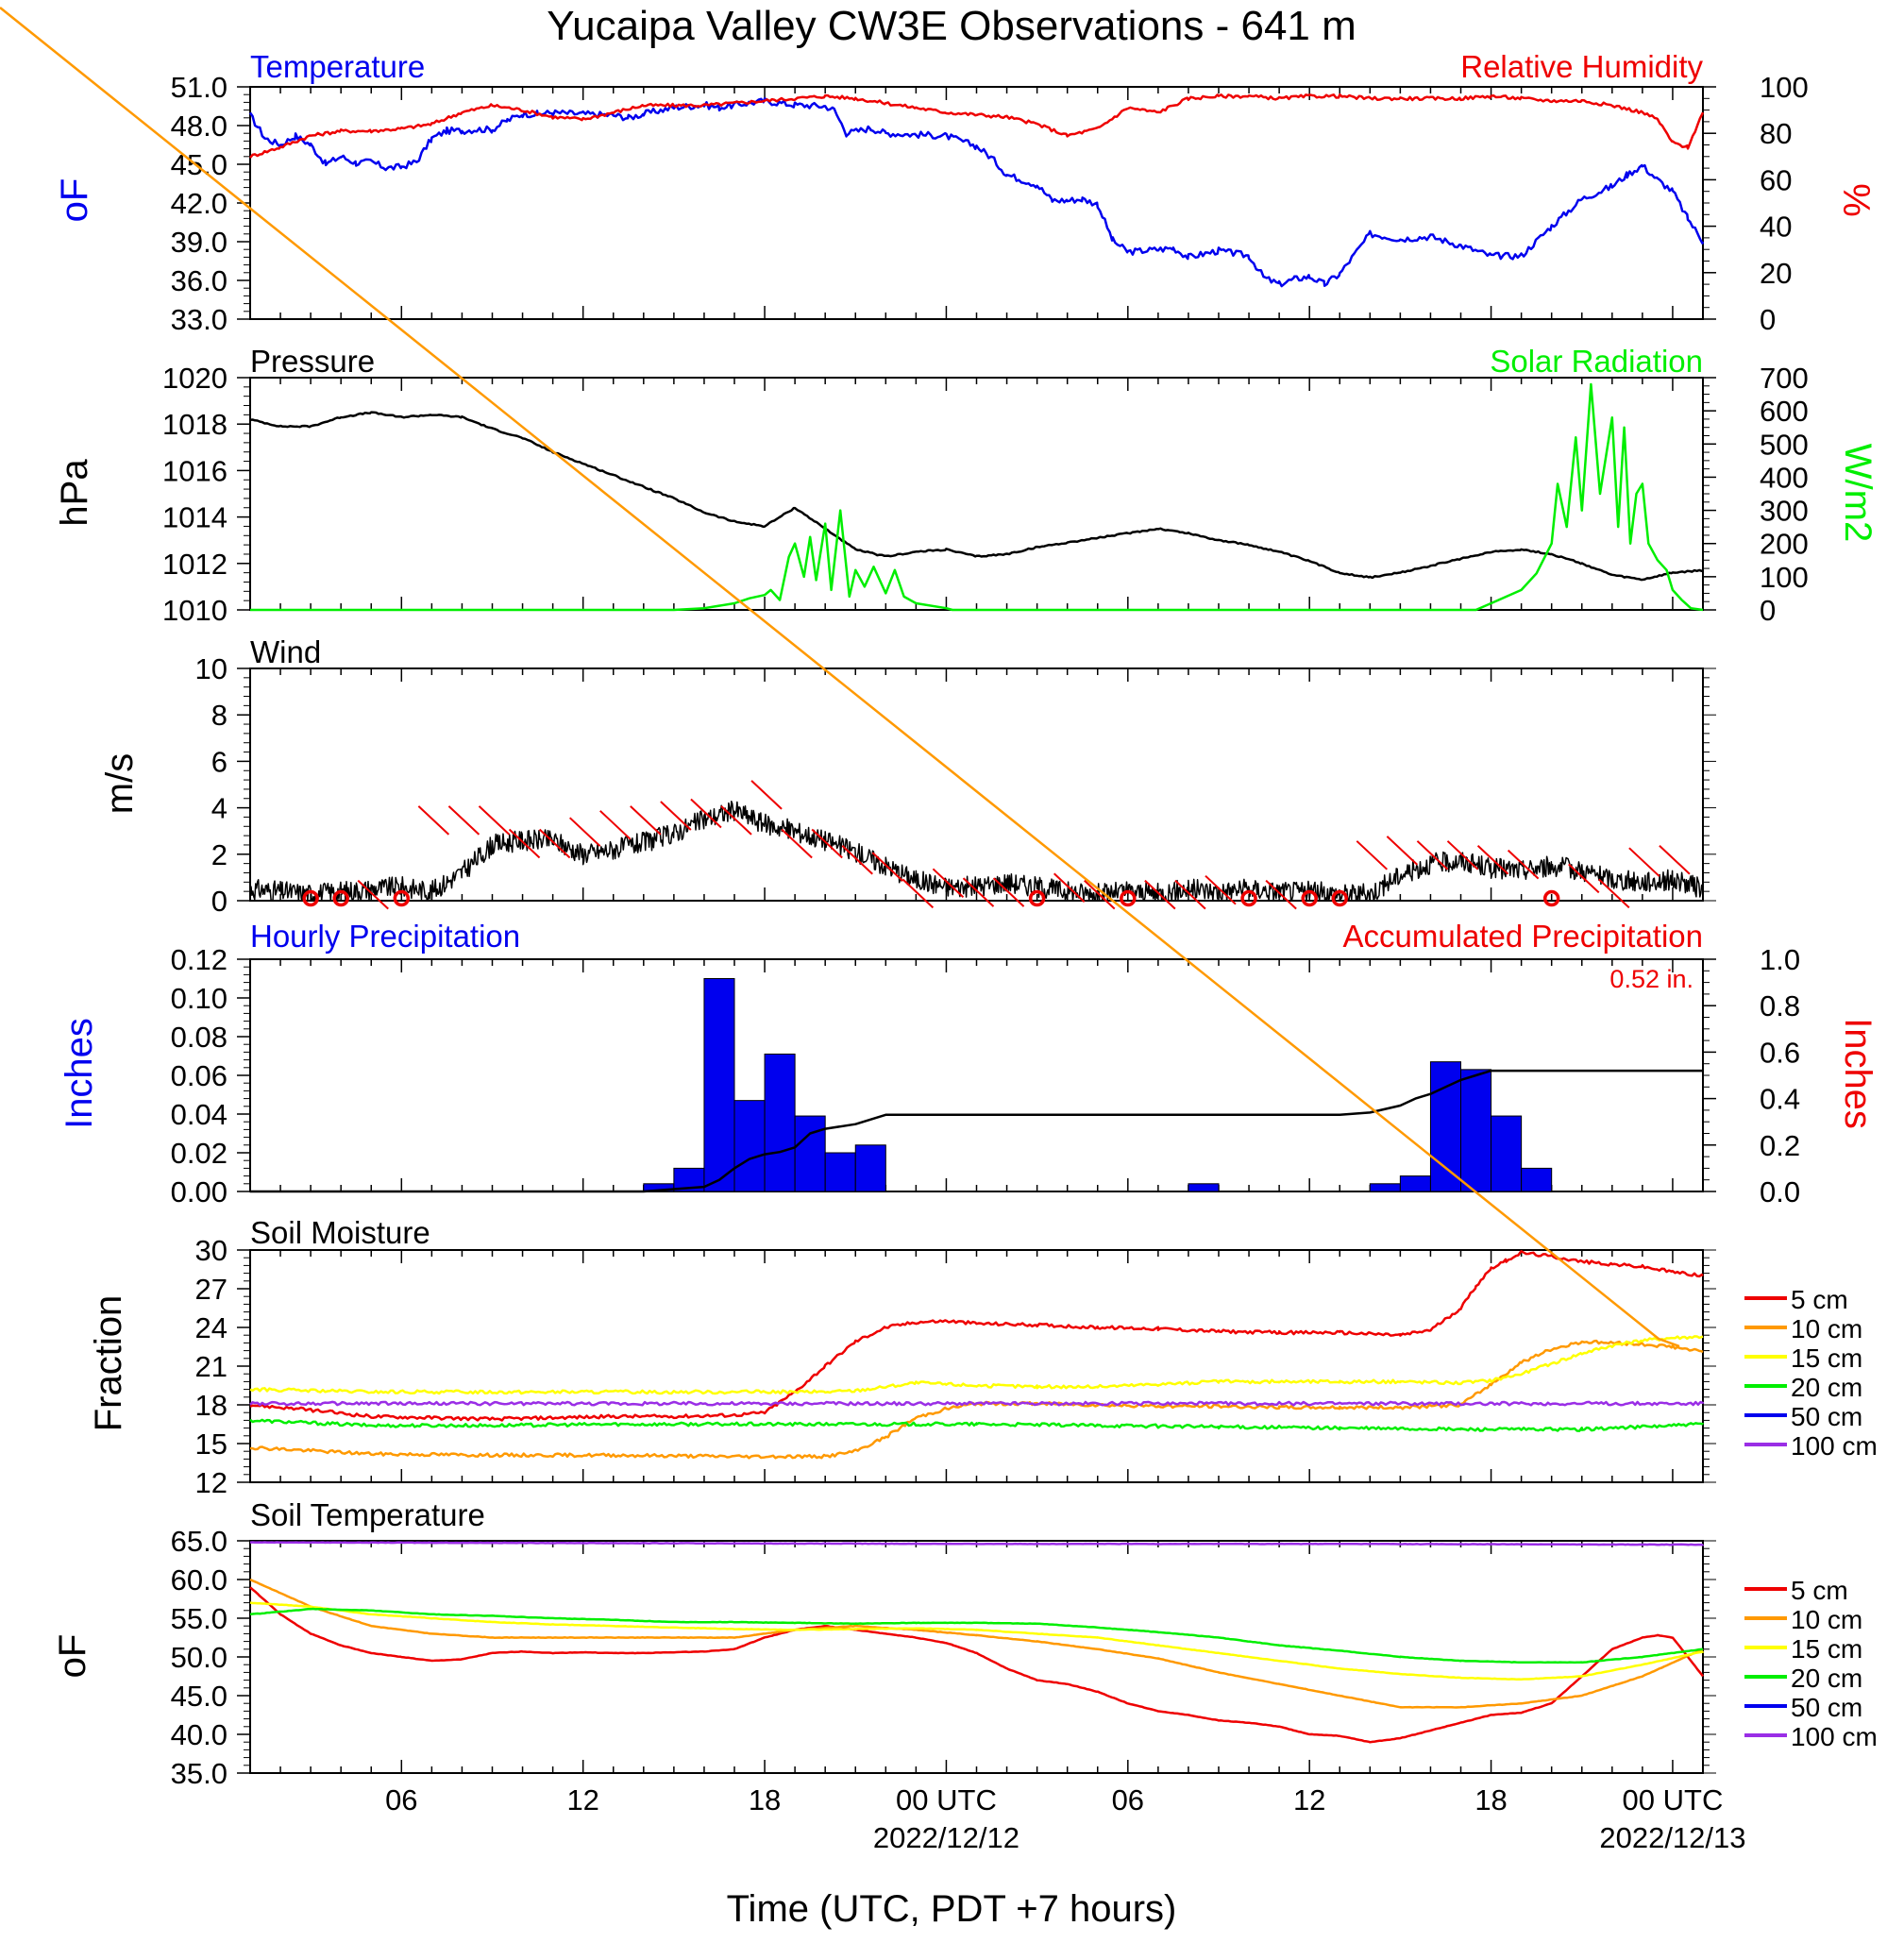  What do you see at coordinates (199, 1734) in the screenshot?
I see `y-tick-label: 40.0` at bounding box center [199, 1734].